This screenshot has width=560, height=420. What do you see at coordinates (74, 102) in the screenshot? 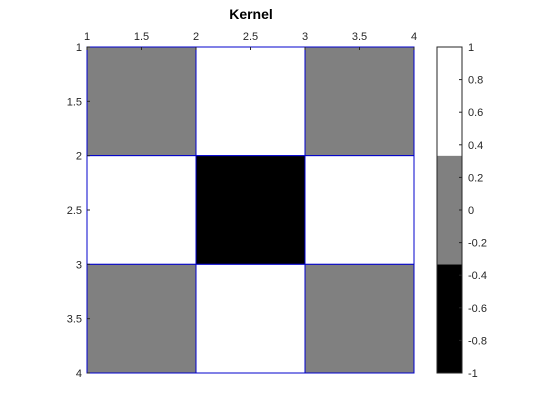
I see `y-tick-label: 1.5` at bounding box center [74, 102].